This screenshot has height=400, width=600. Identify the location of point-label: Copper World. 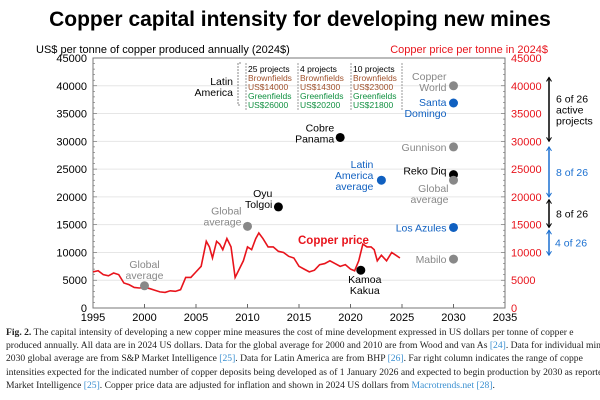
(429, 82).